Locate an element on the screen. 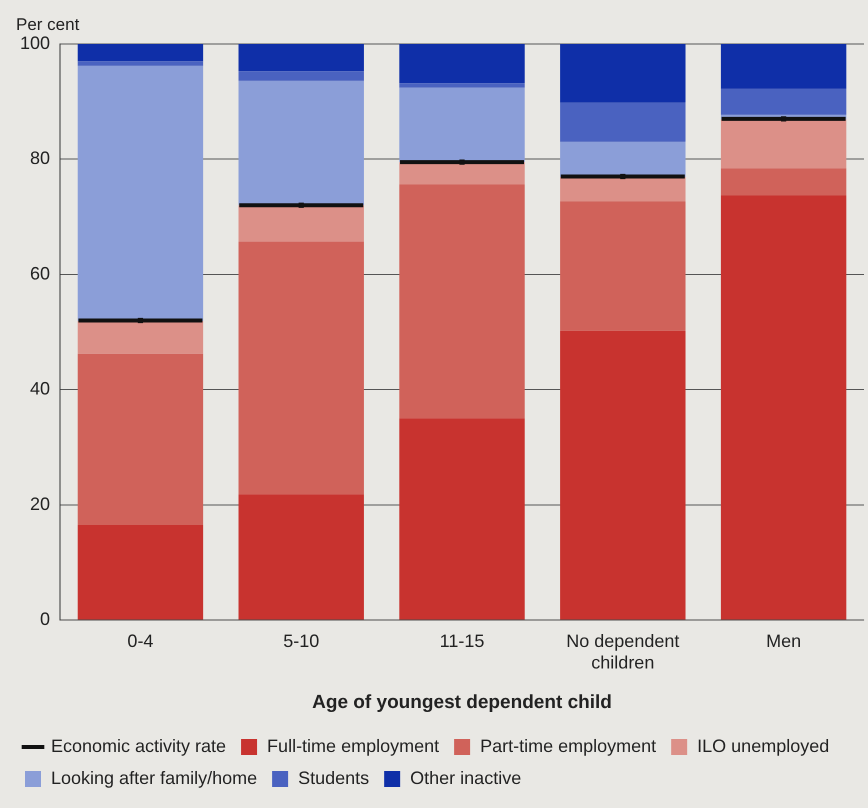 The image size is (868, 808). y-tick-label: 100 is located at coordinates (35, 42).